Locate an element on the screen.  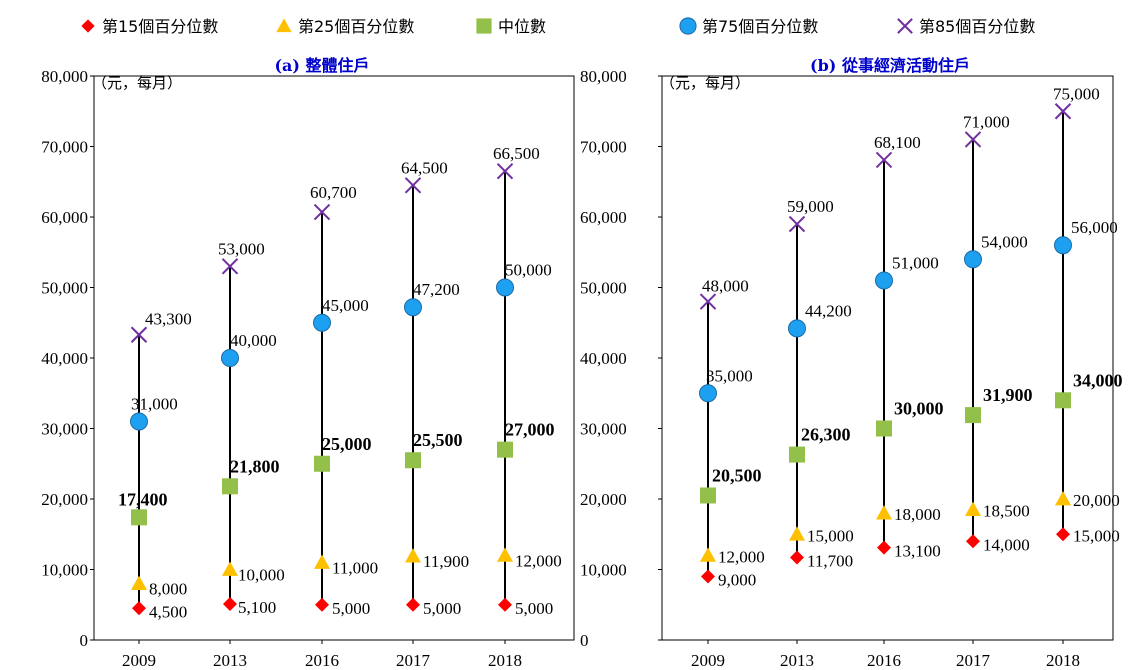
data-label-p85: 68,100 is located at coordinates (897, 142).